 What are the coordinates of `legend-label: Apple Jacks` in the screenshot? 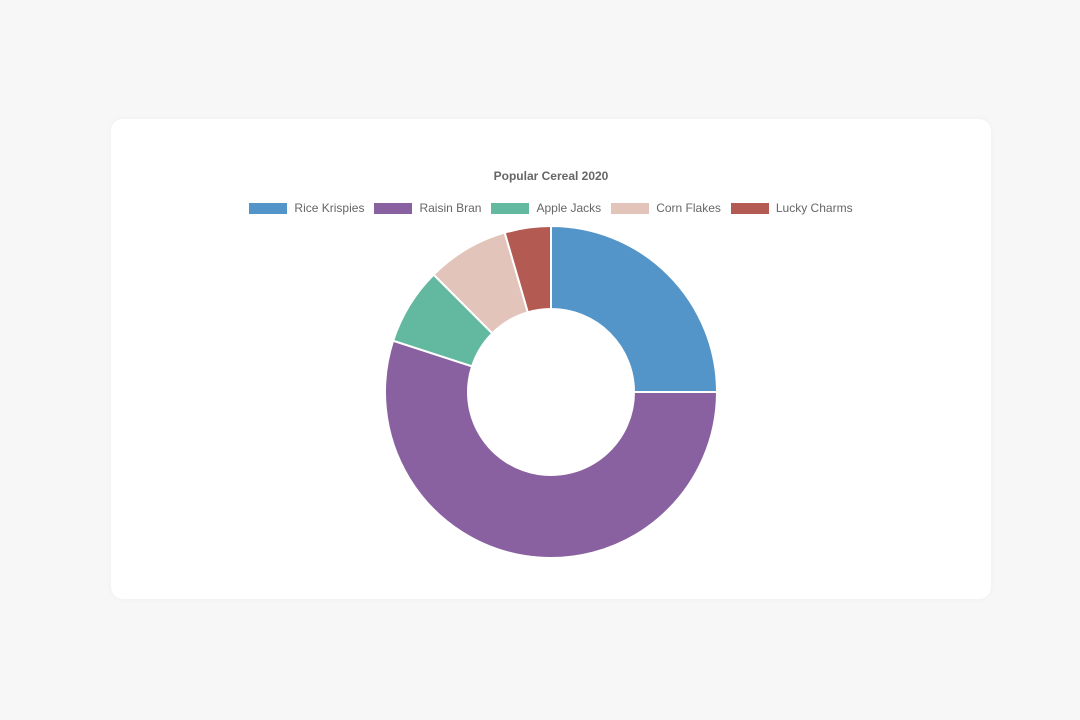 It's located at (569, 208).